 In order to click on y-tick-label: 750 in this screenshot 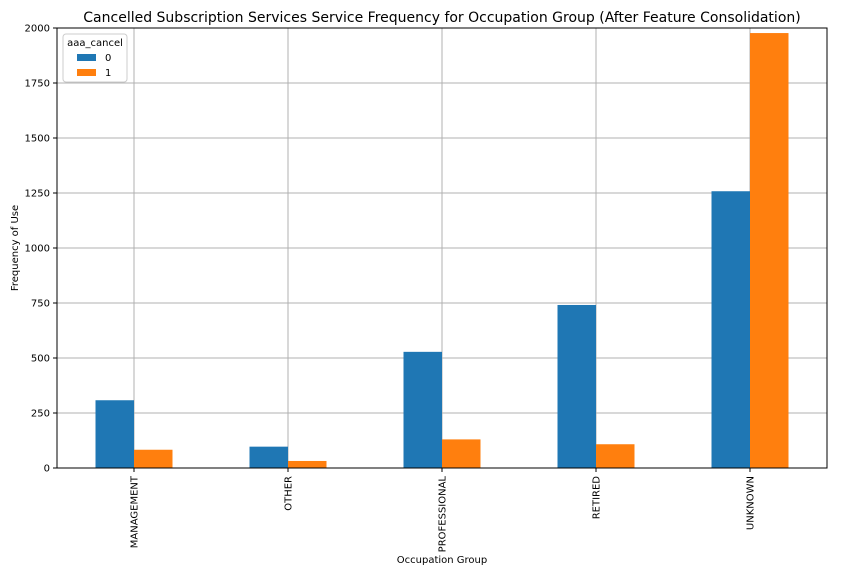, I will do `click(40, 304)`.